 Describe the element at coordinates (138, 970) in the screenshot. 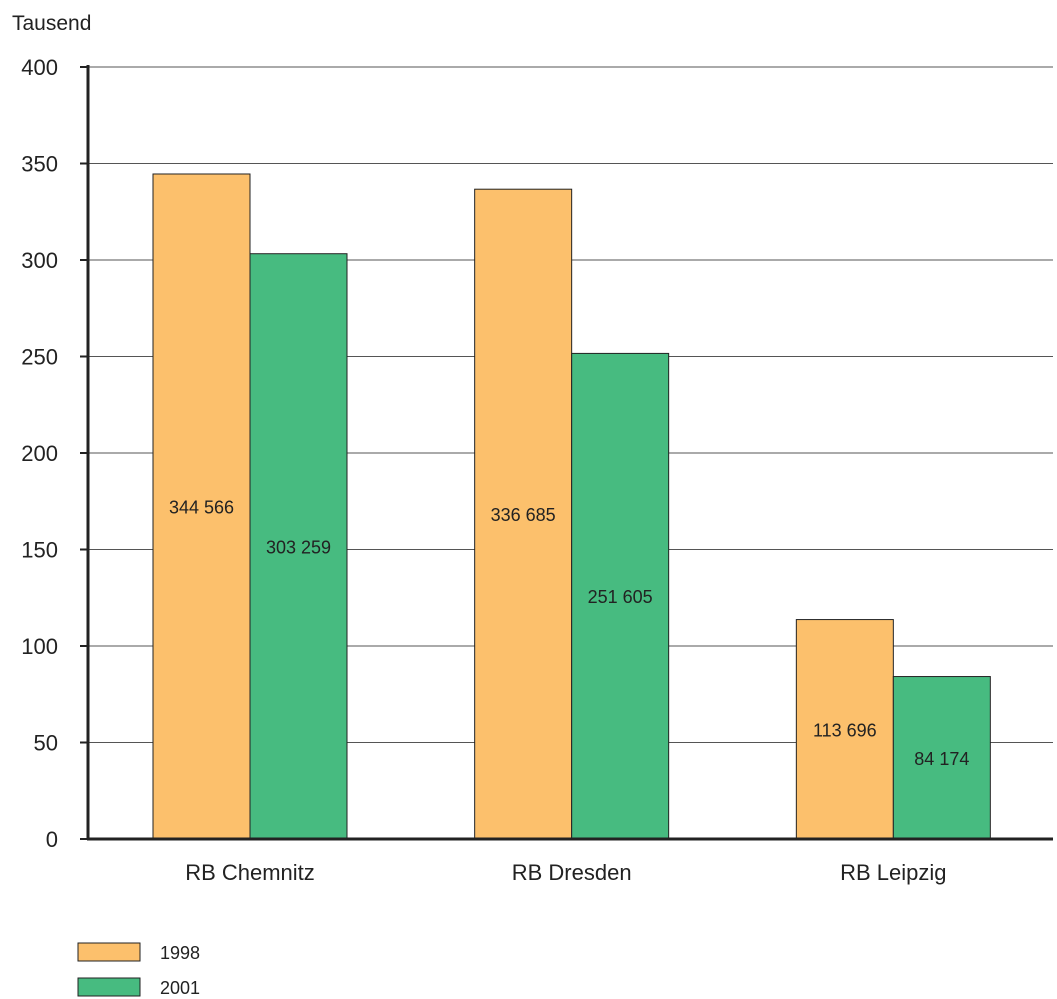

I see `legend: 1998 2001` at that location.